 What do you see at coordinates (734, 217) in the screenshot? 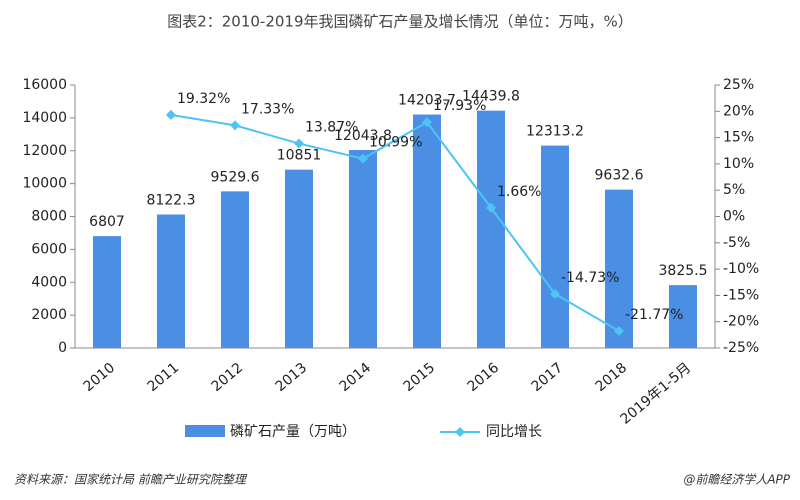
I see `y2-tick-label: 0%` at bounding box center [734, 217].